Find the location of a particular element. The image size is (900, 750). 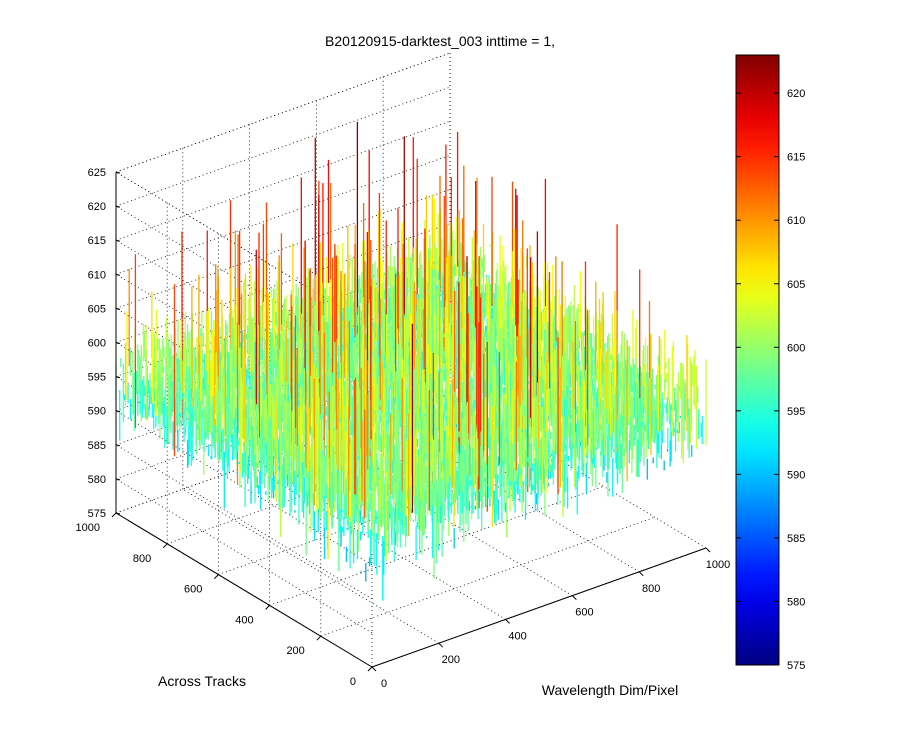

chart-title: B20120915-darktest_003 inttime = 1, is located at coordinates (440, 41).